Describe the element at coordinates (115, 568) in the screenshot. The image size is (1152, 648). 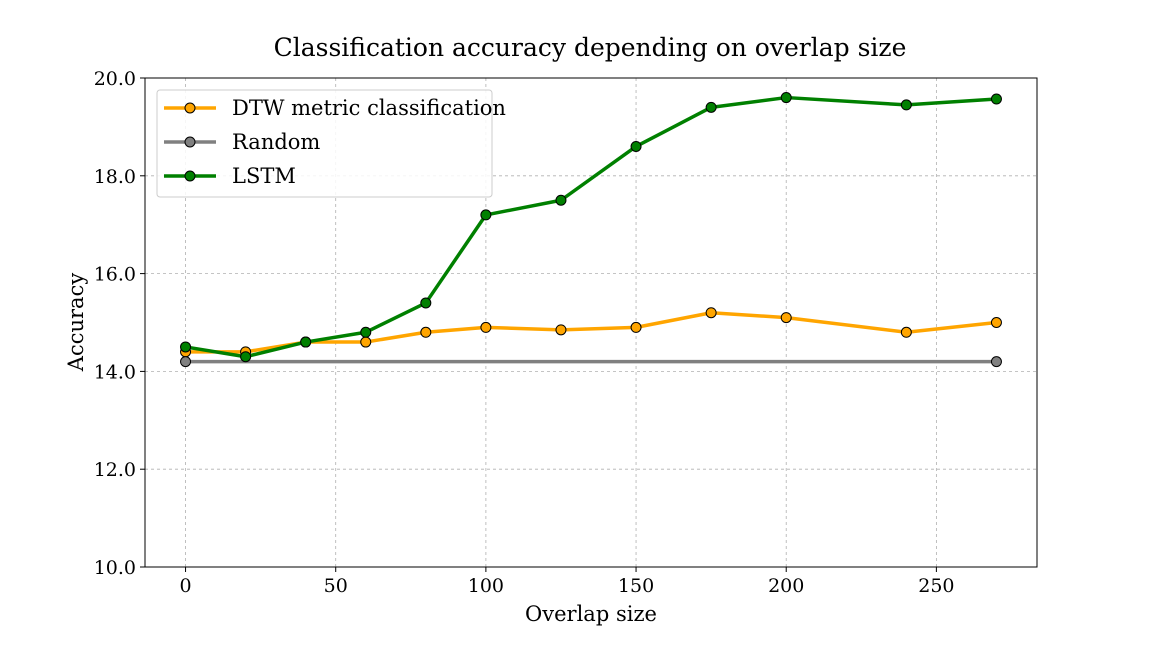
I see `y-tick-label: 10.0` at that location.